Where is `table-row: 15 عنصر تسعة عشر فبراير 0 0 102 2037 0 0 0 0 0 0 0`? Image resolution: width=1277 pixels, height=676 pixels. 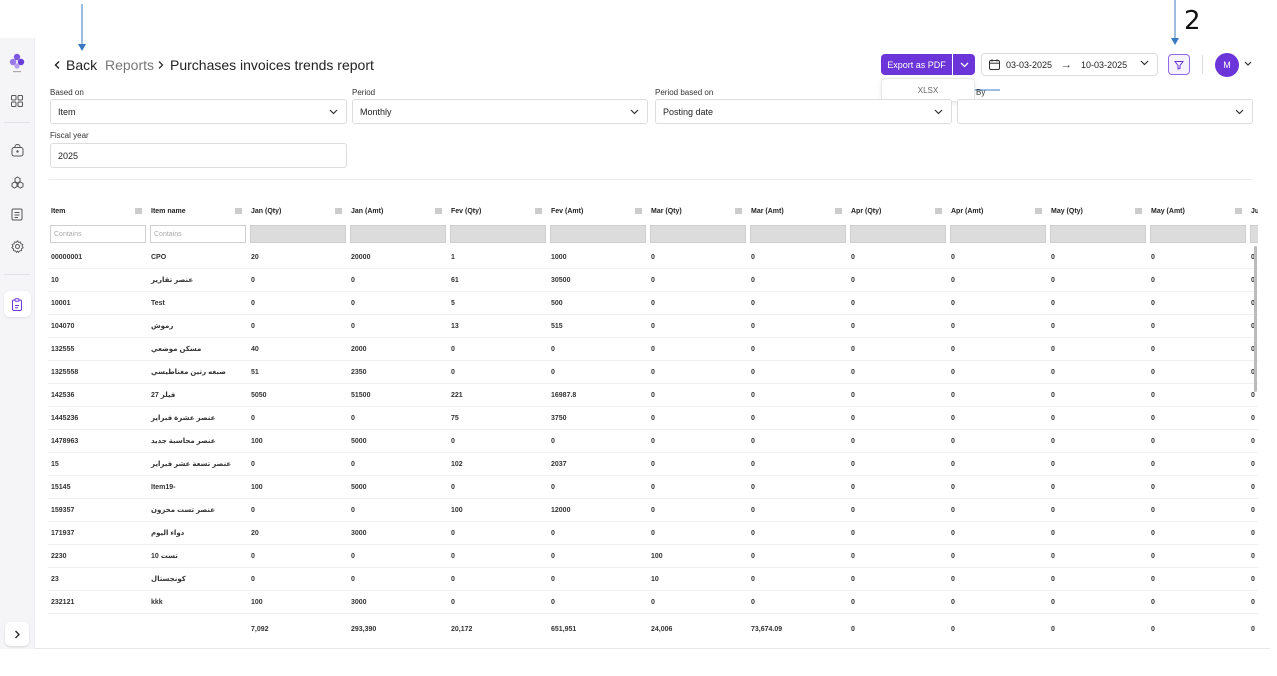
table-row: 15 عنصر تسعة عشر فبراير 0 0 102 2037 0 0 0 0 0 0 0 is located at coordinates (653, 464).